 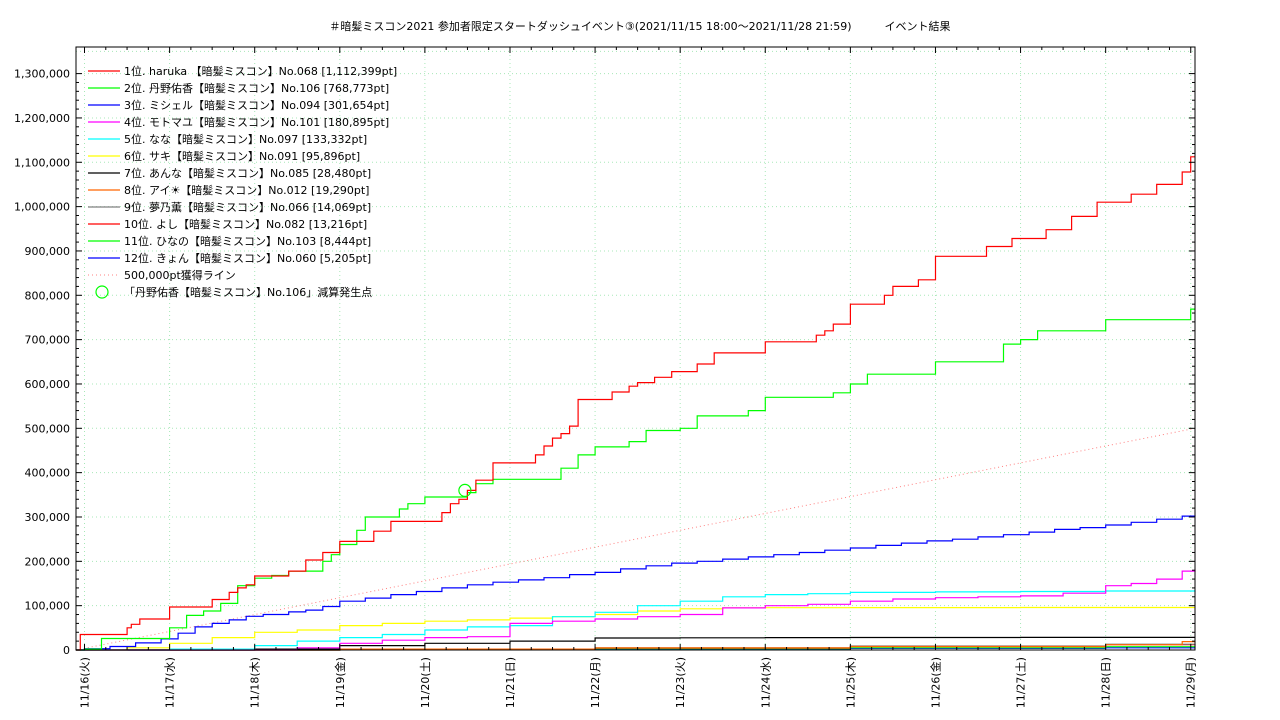 What do you see at coordinates (510, 682) in the screenshot?
I see `x-tick-label: 11/21(日)` at bounding box center [510, 682].